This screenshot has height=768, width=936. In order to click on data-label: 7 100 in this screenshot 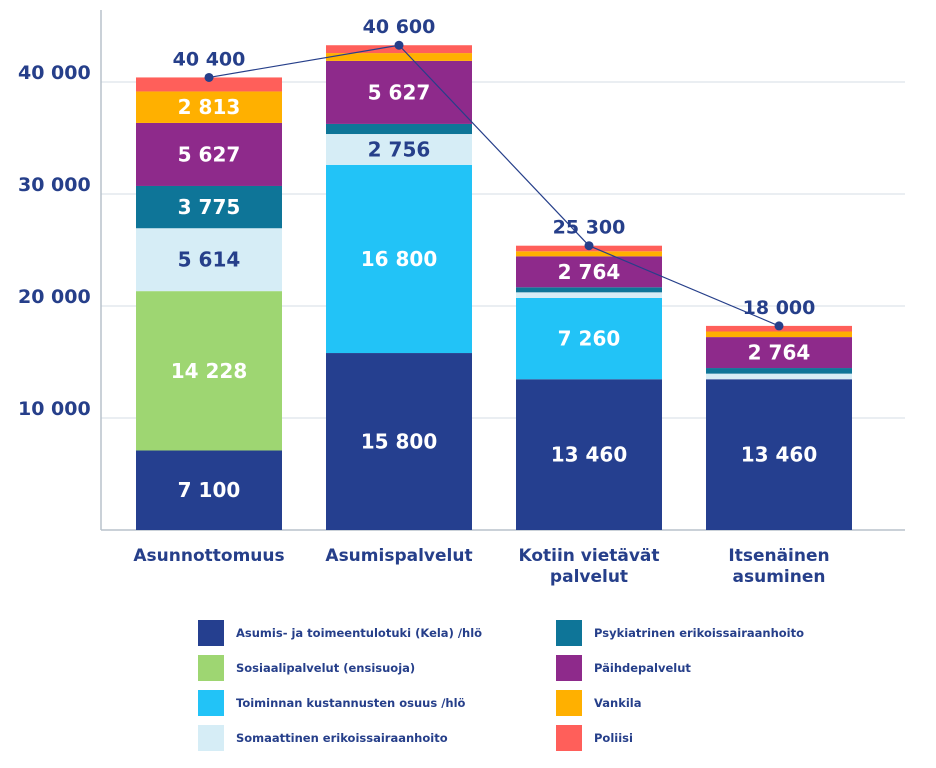, I will do `click(209, 490)`.